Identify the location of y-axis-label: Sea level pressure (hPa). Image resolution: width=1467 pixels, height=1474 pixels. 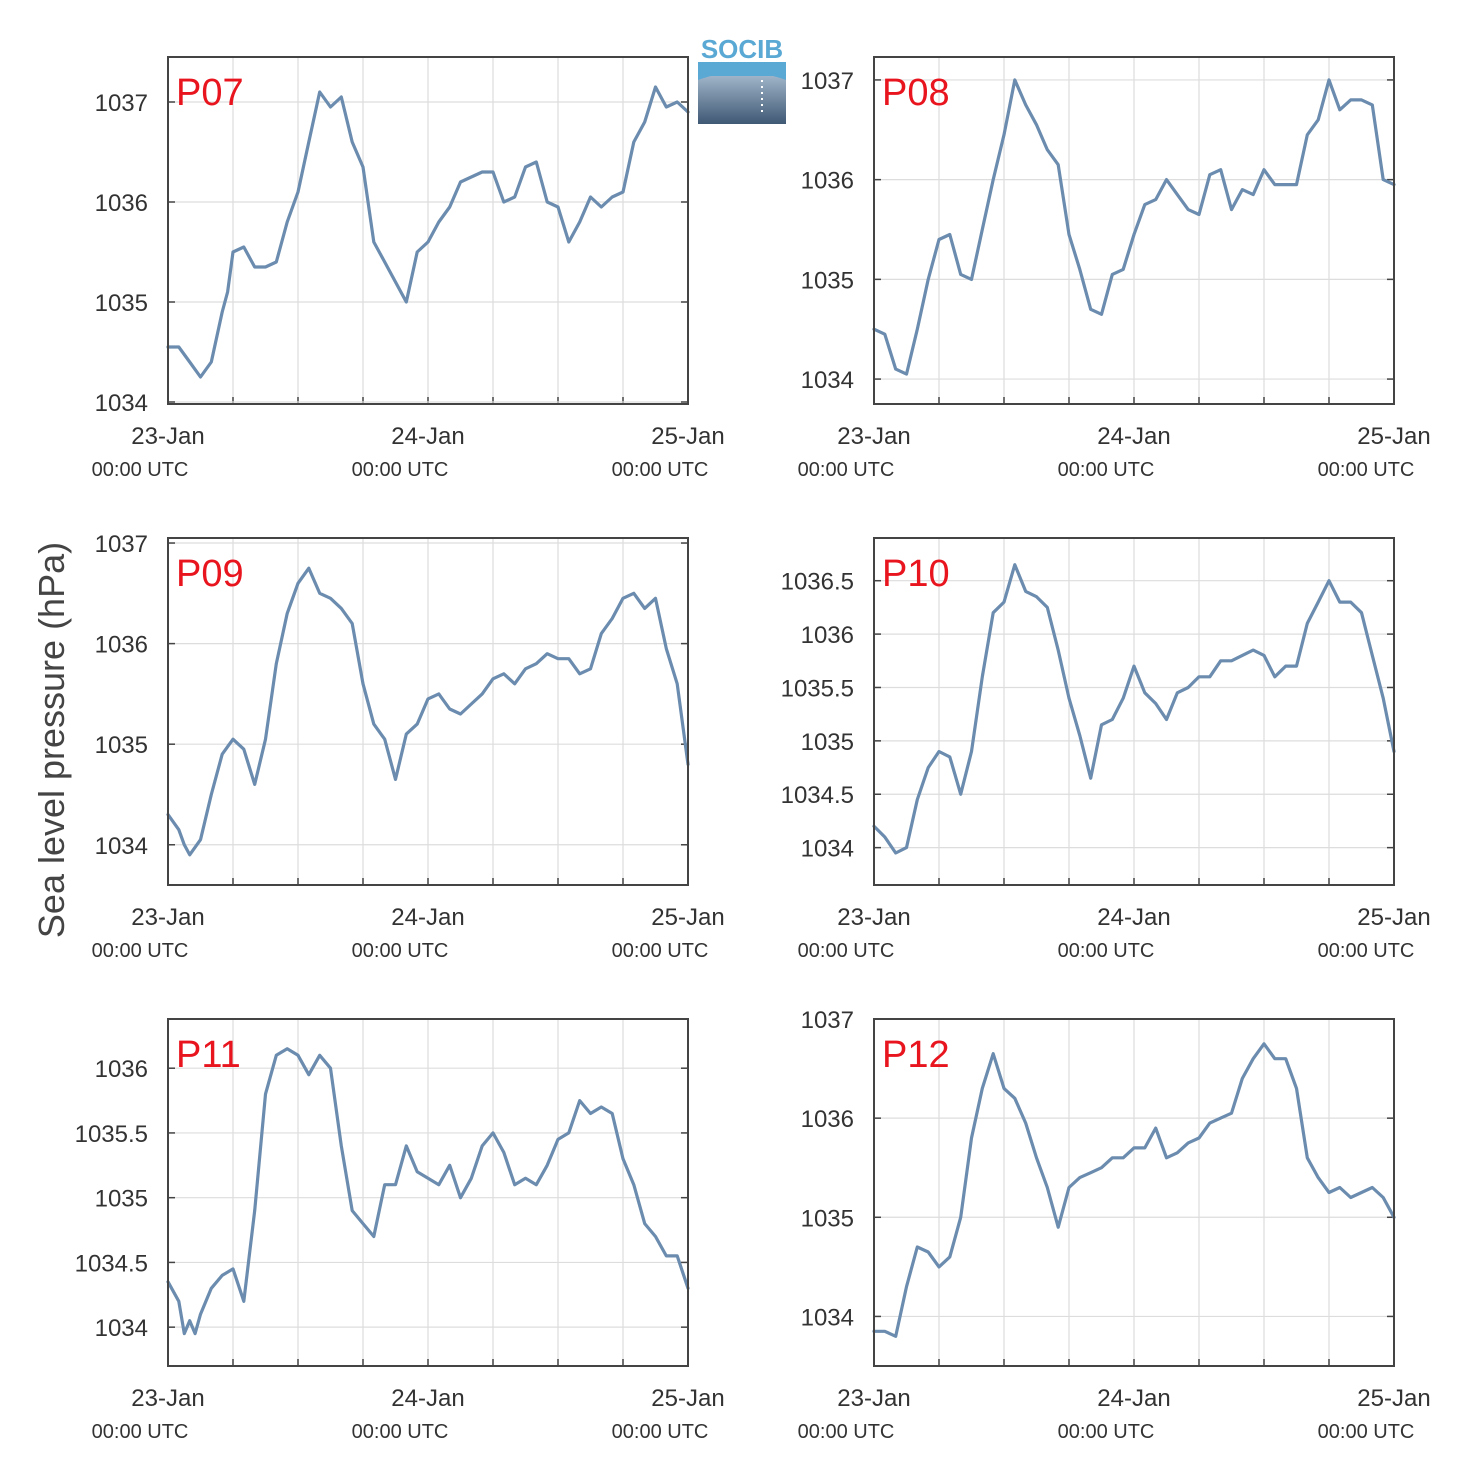
(51, 740).